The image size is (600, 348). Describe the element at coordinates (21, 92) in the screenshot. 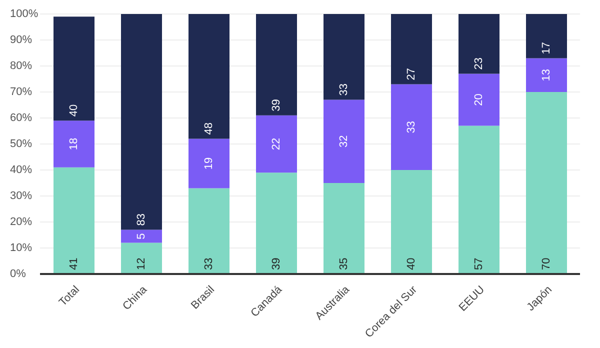

I see `y-tick-label: 70%` at that location.